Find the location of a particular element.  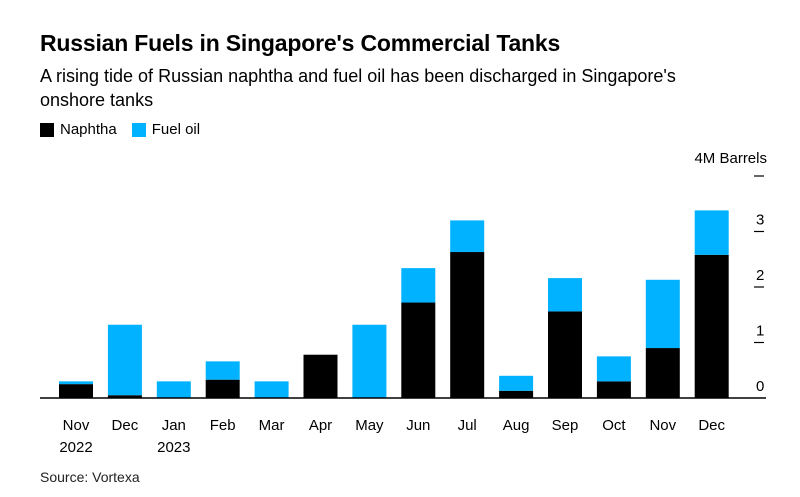

legend-swatch-fuel-oil is located at coordinates (138, 129).